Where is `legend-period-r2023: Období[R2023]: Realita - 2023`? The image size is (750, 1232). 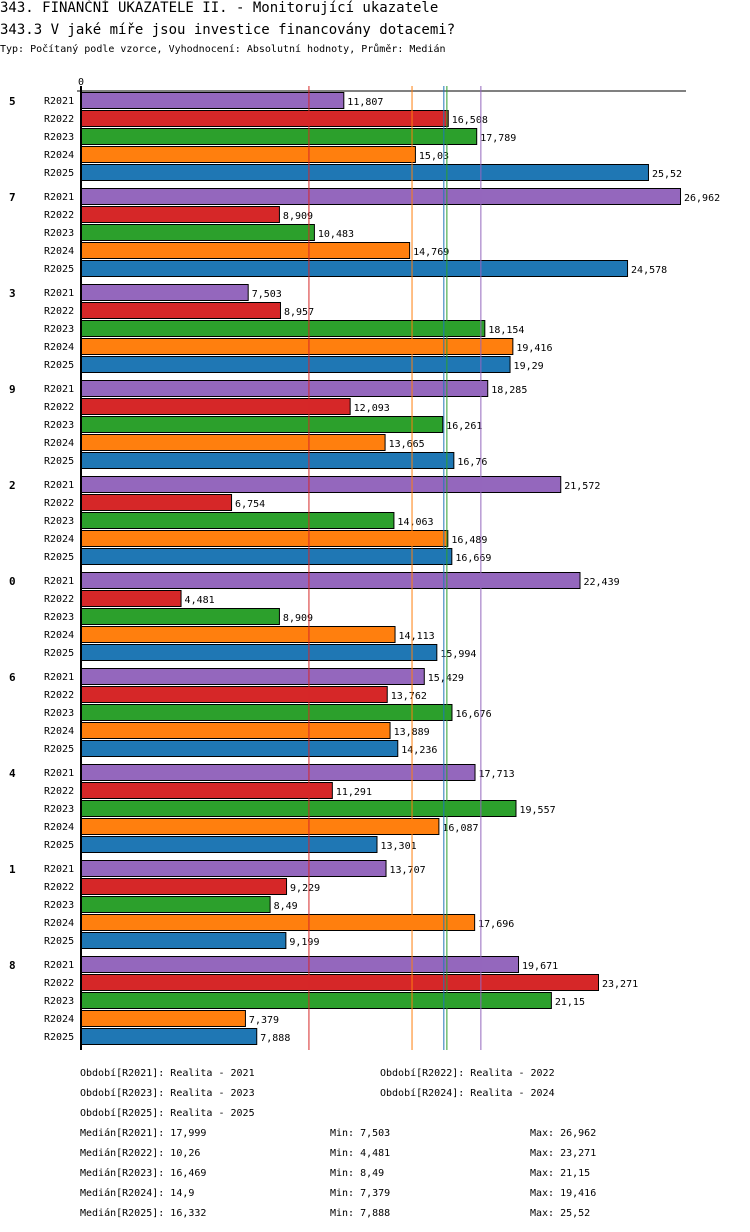 legend-period-r2023: Období[R2023]: Realita - 2023 is located at coordinates (167, 1093).